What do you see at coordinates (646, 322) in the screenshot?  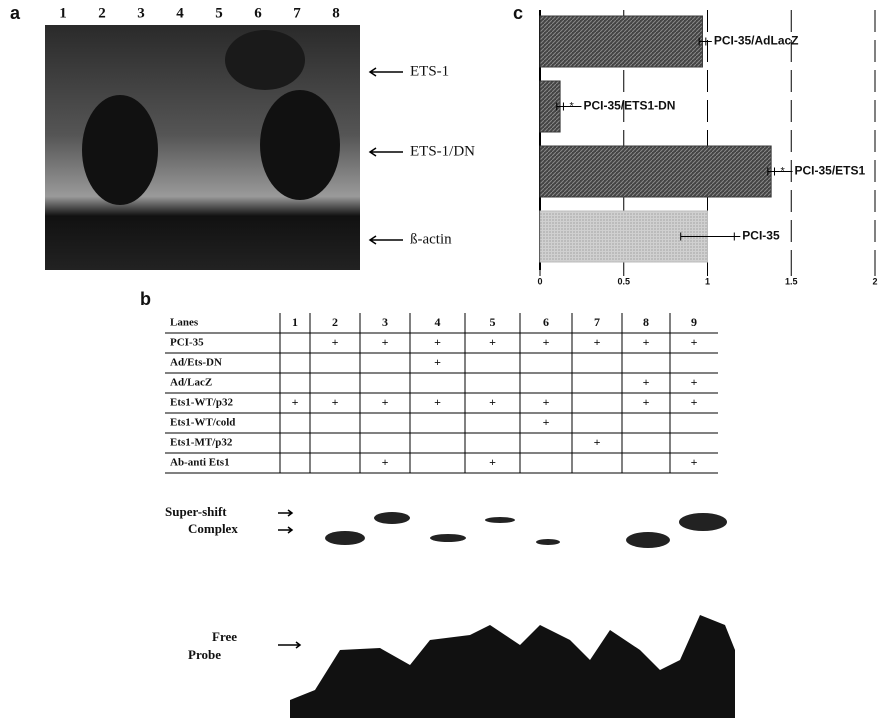 I see `table-cell: 8` at bounding box center [646, 322].